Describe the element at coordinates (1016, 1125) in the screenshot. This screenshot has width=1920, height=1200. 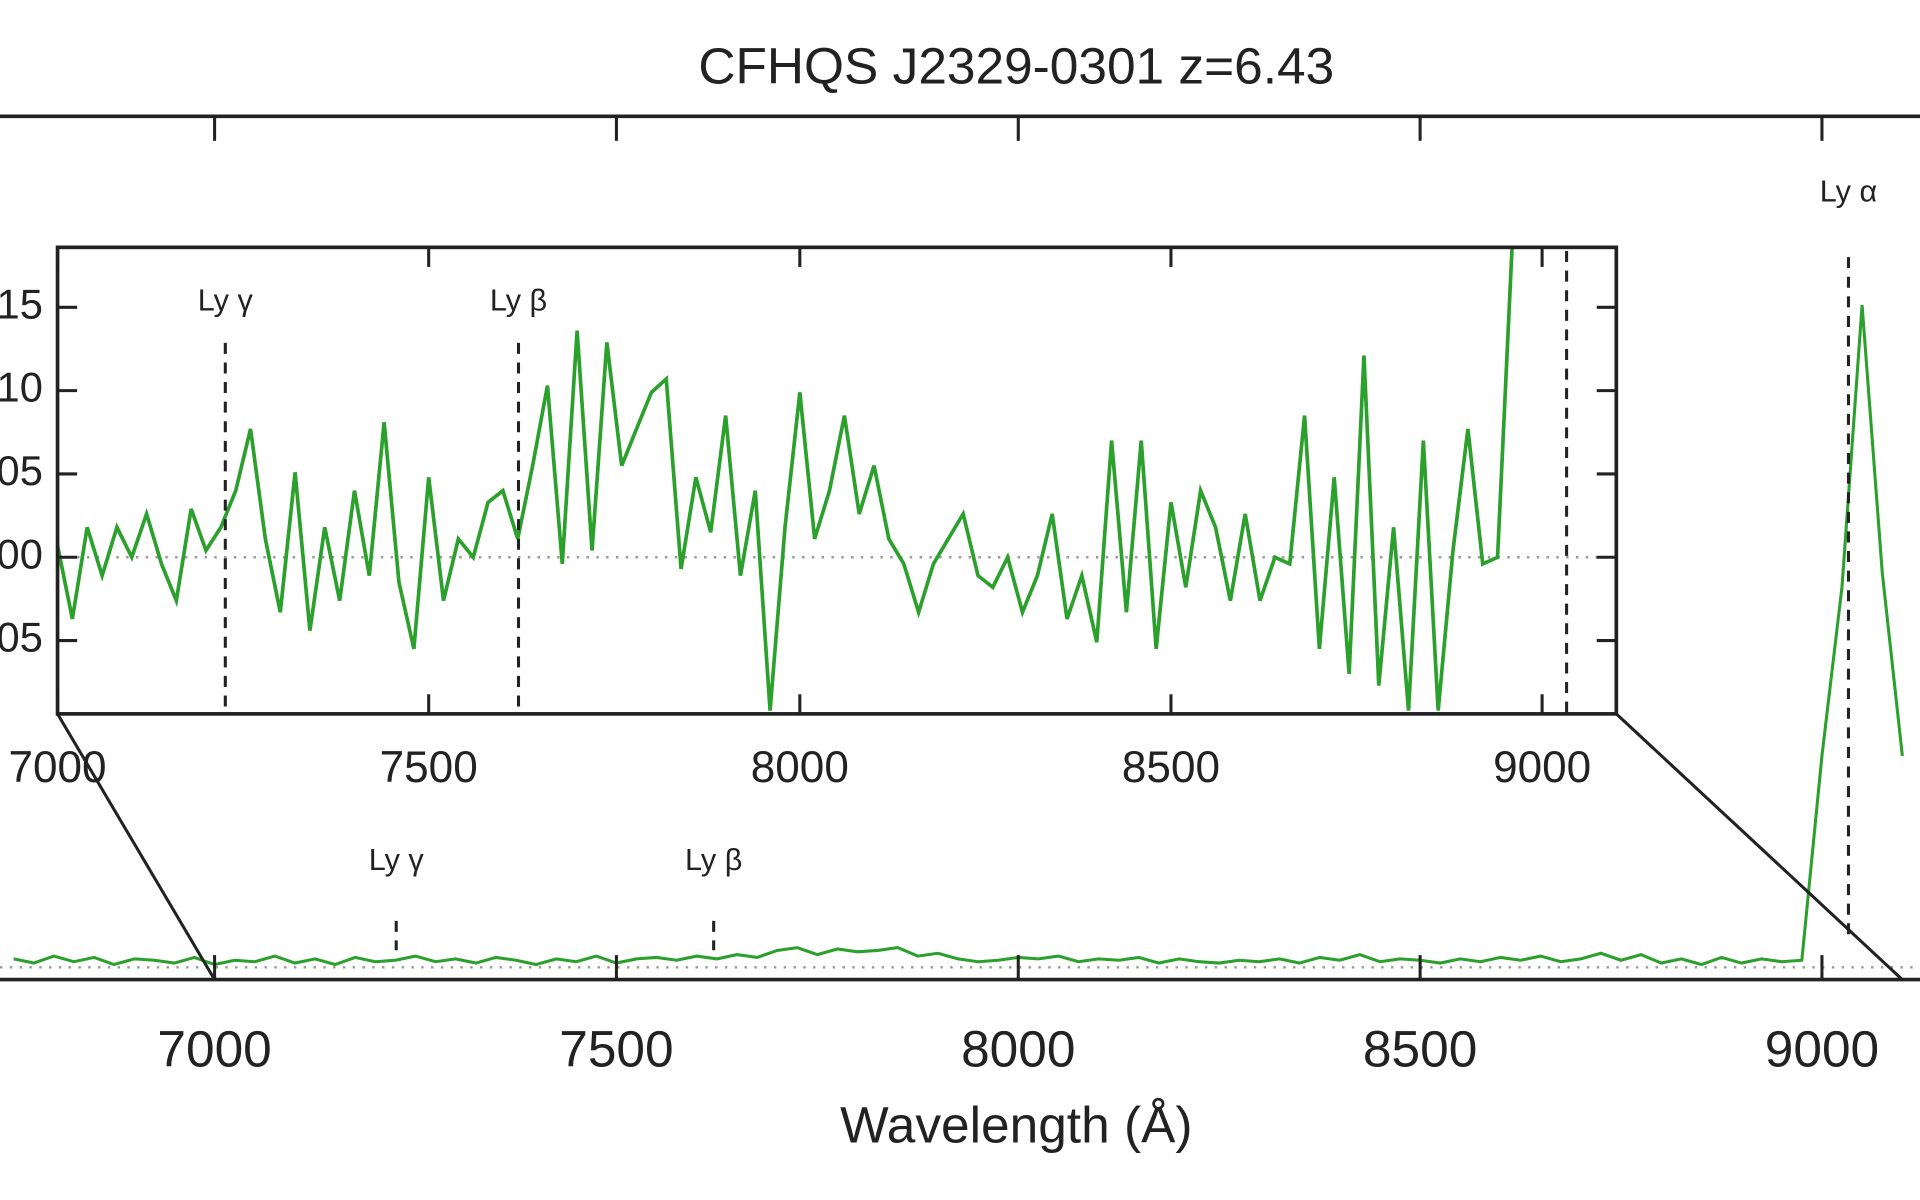
I see `x-axis-label: Wavelength (Å)` at that location.